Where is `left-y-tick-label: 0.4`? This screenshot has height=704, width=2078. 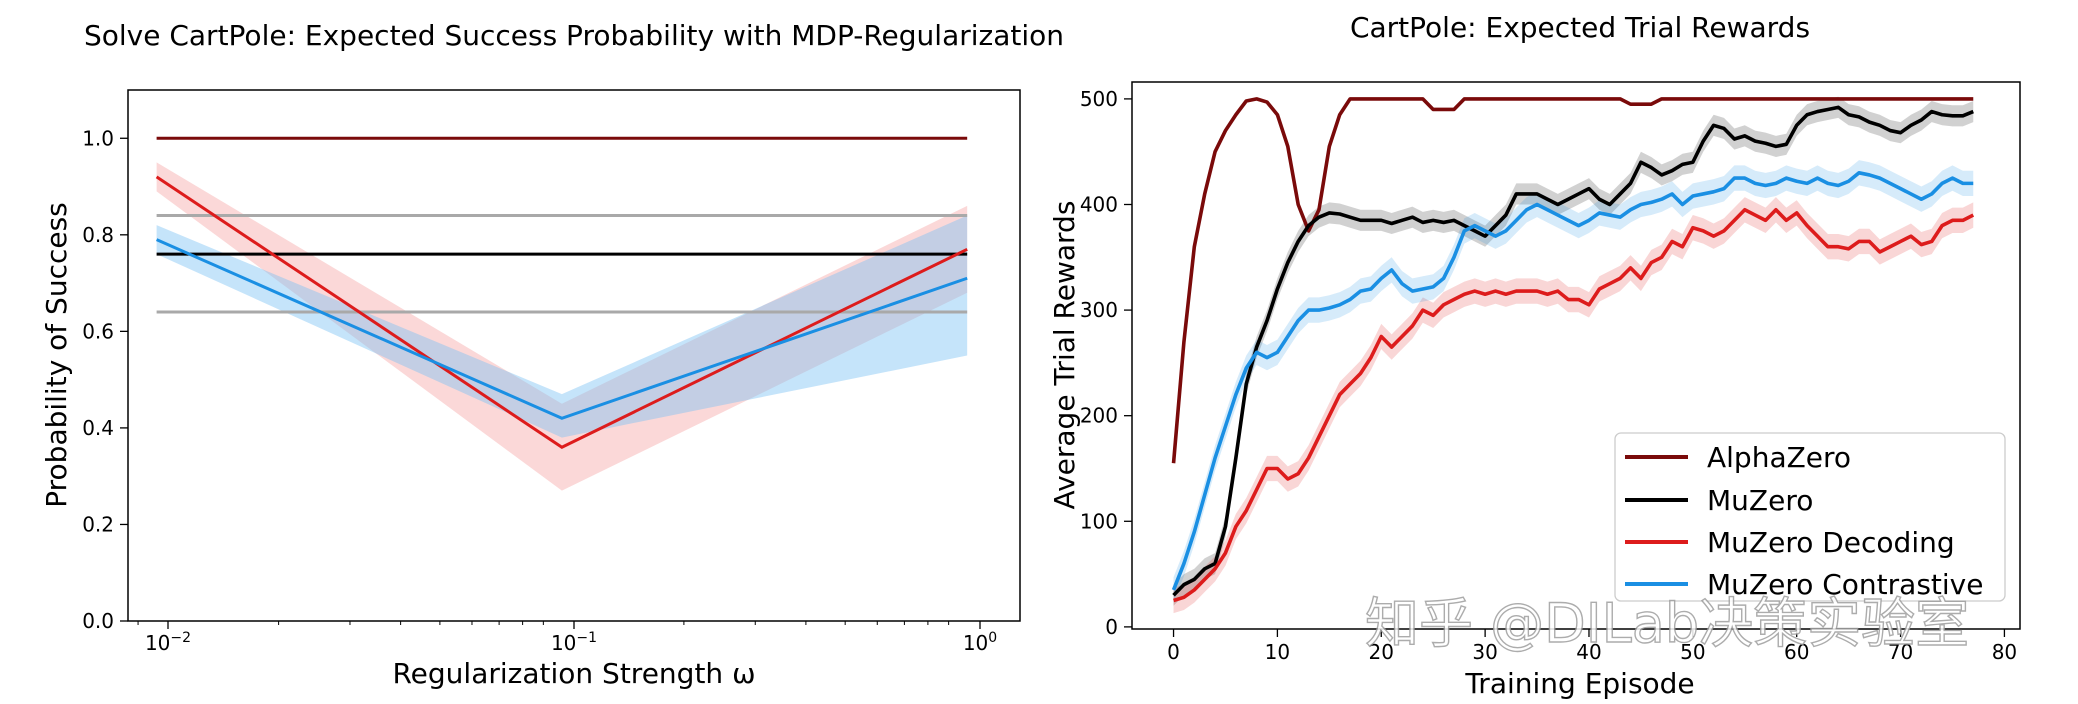 left-y-tick-label: 0.4 is located at coordinates (98, 428).